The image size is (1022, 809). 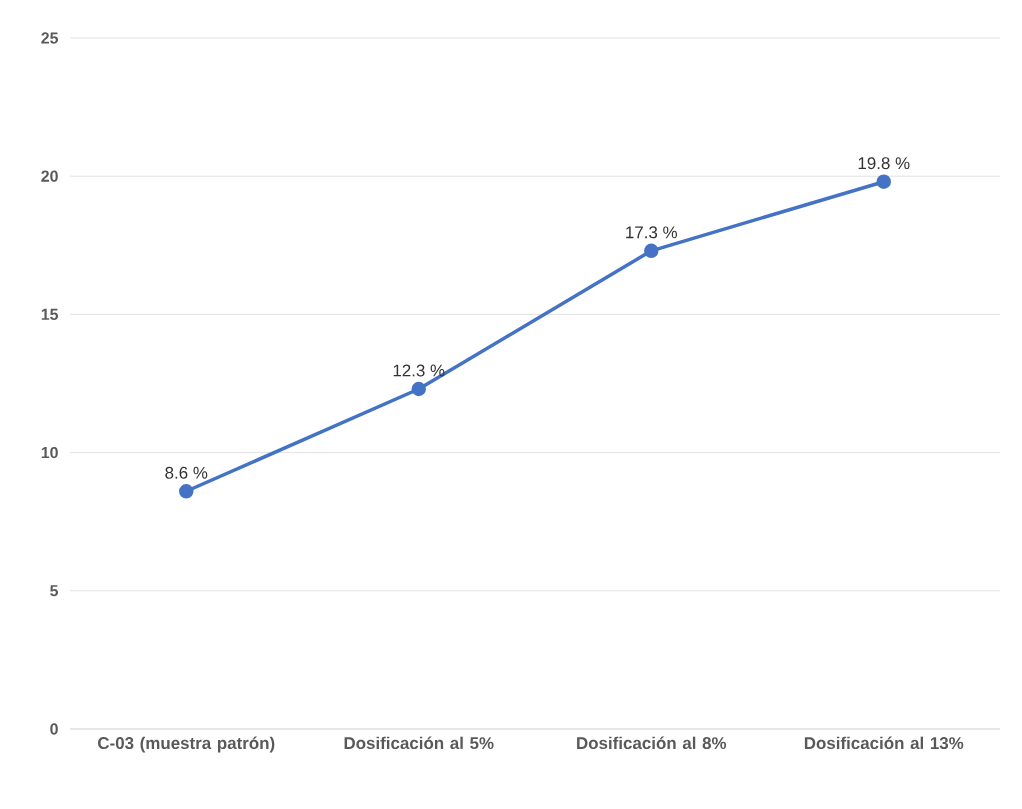 I want to click on y-tick-label: 0, so click(x=54, y=729).